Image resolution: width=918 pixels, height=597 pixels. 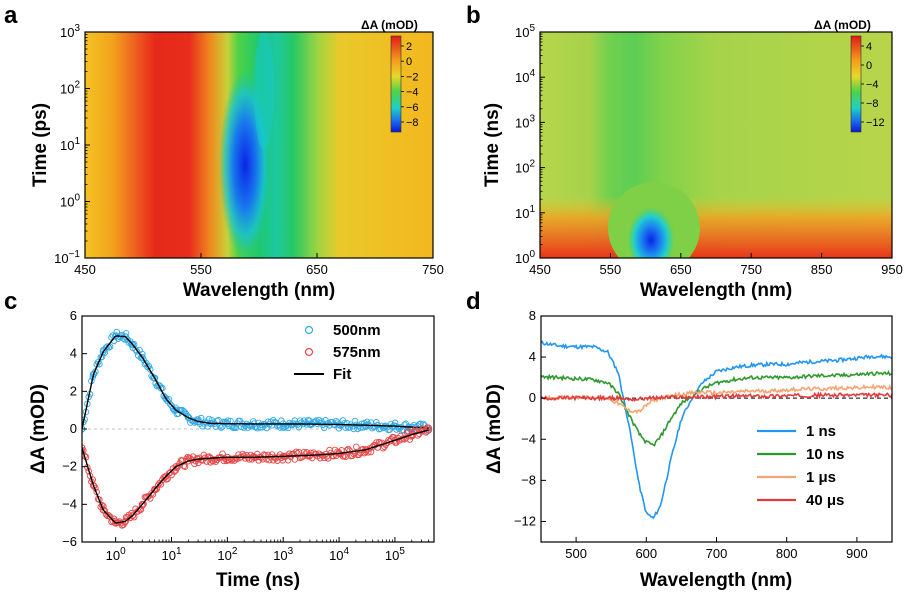 I want to click on a-xtick-label: 750, so click(x=433, y=269).